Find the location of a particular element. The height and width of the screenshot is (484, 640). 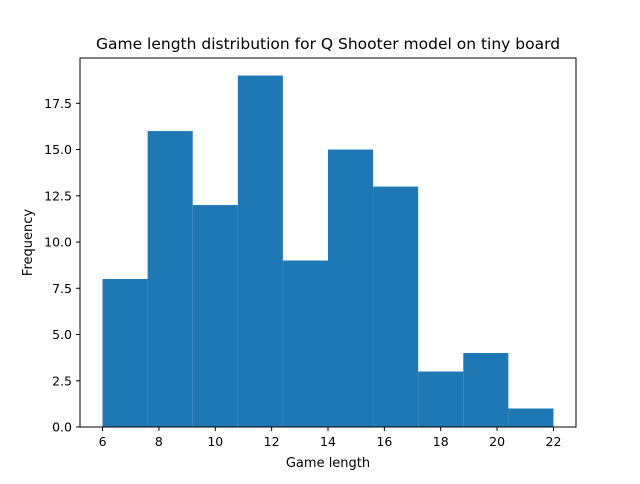

y-axis-label: Frequency is located at coordinates (28, 242).